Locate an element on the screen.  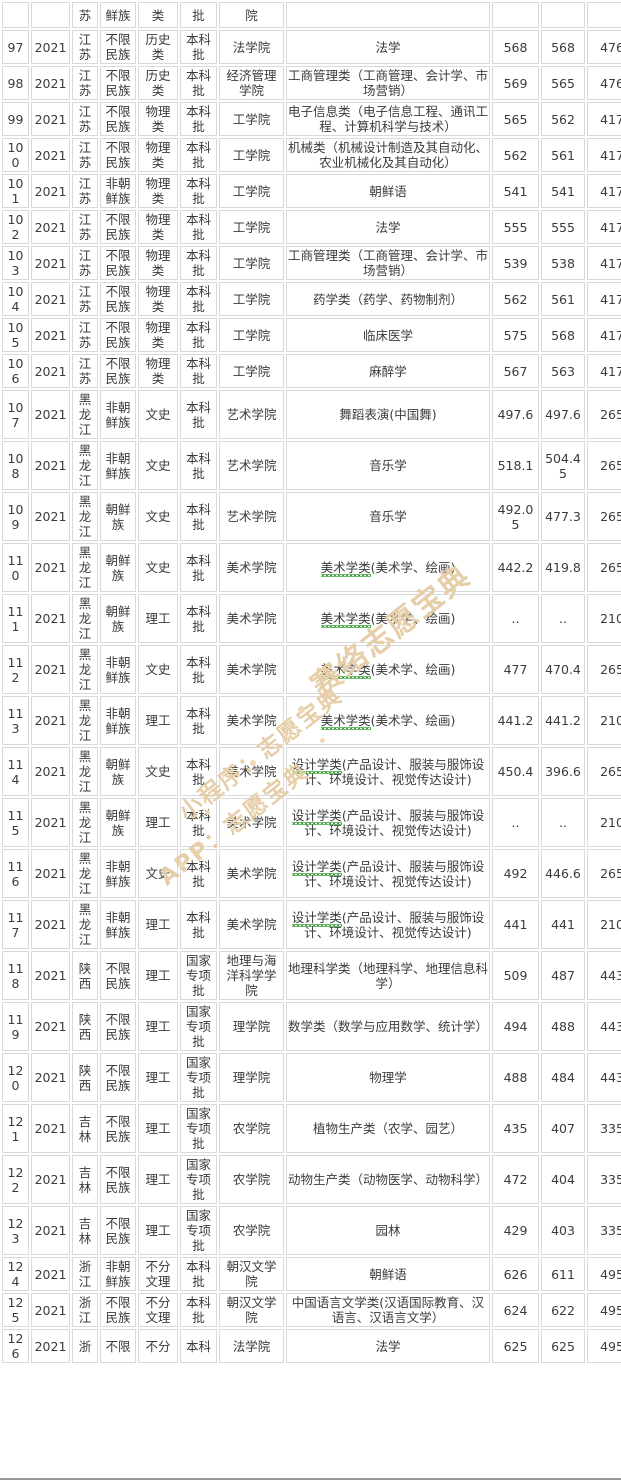
cell-major: 麻醉学 is located at coordinates (388, 371).